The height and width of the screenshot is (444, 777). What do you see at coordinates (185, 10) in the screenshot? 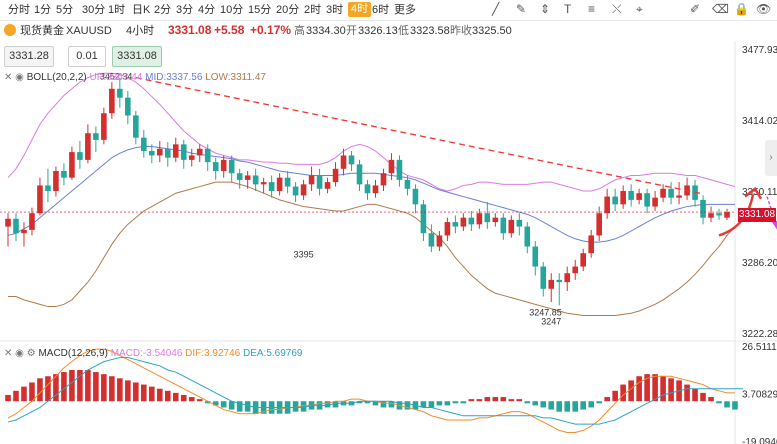
I see `timeframe-7: 3分` at bounding box center [185, 10].